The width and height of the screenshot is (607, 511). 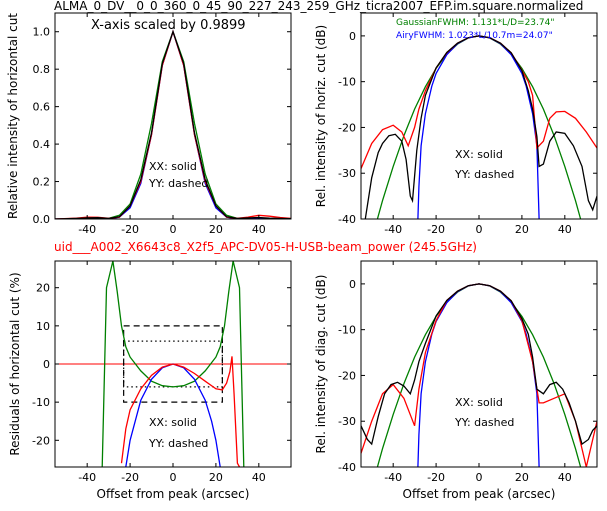 I want to click on y-tick-label: 0.4, so click(x=42, y=144).